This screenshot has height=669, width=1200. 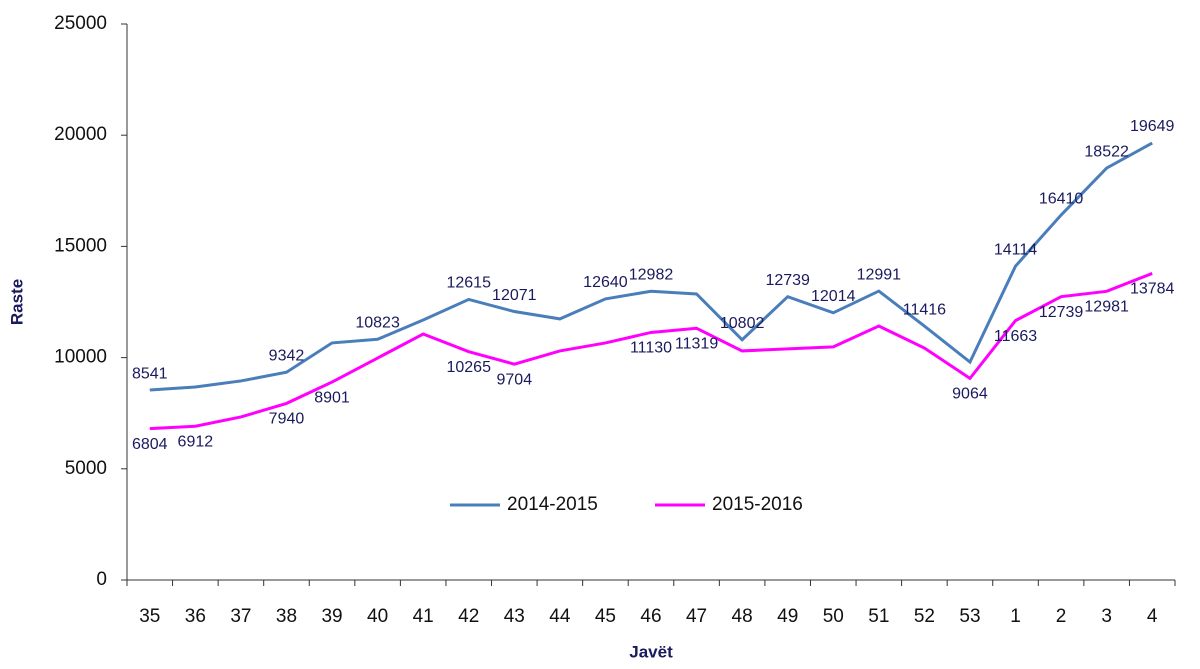 I want to click on x-tick-label: 44, so click(x=560, y=616).